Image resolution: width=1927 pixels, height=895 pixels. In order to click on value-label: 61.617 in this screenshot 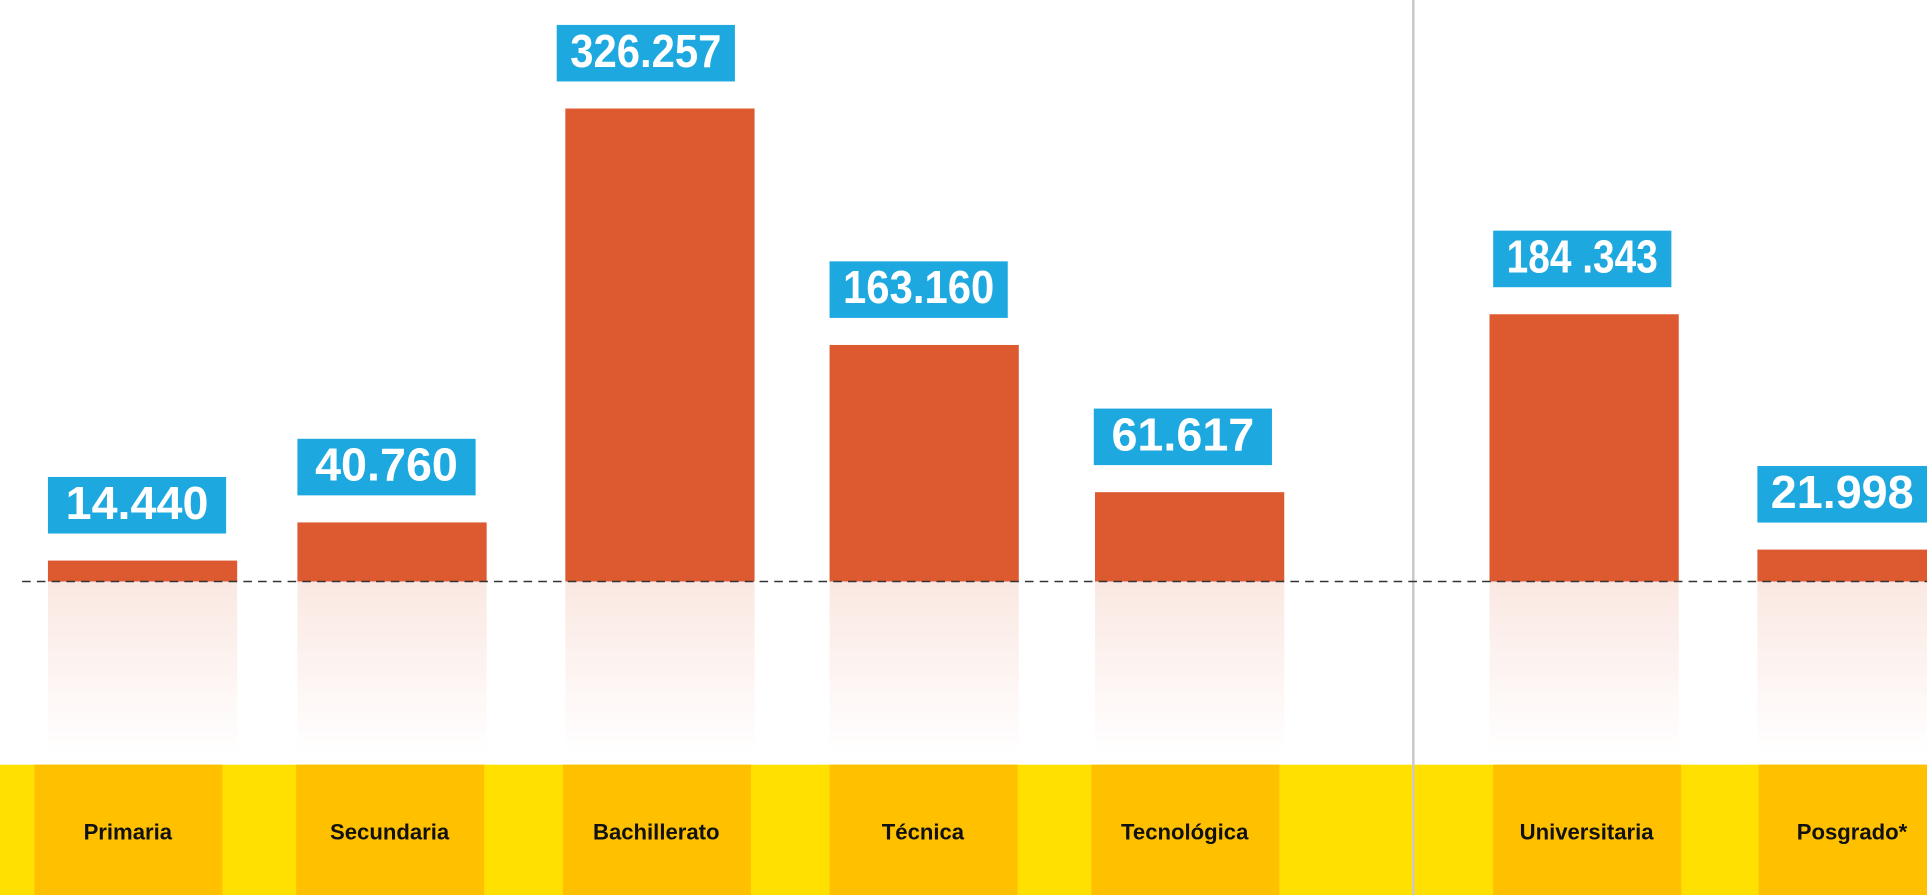, I will do `click(1182, 434)`.